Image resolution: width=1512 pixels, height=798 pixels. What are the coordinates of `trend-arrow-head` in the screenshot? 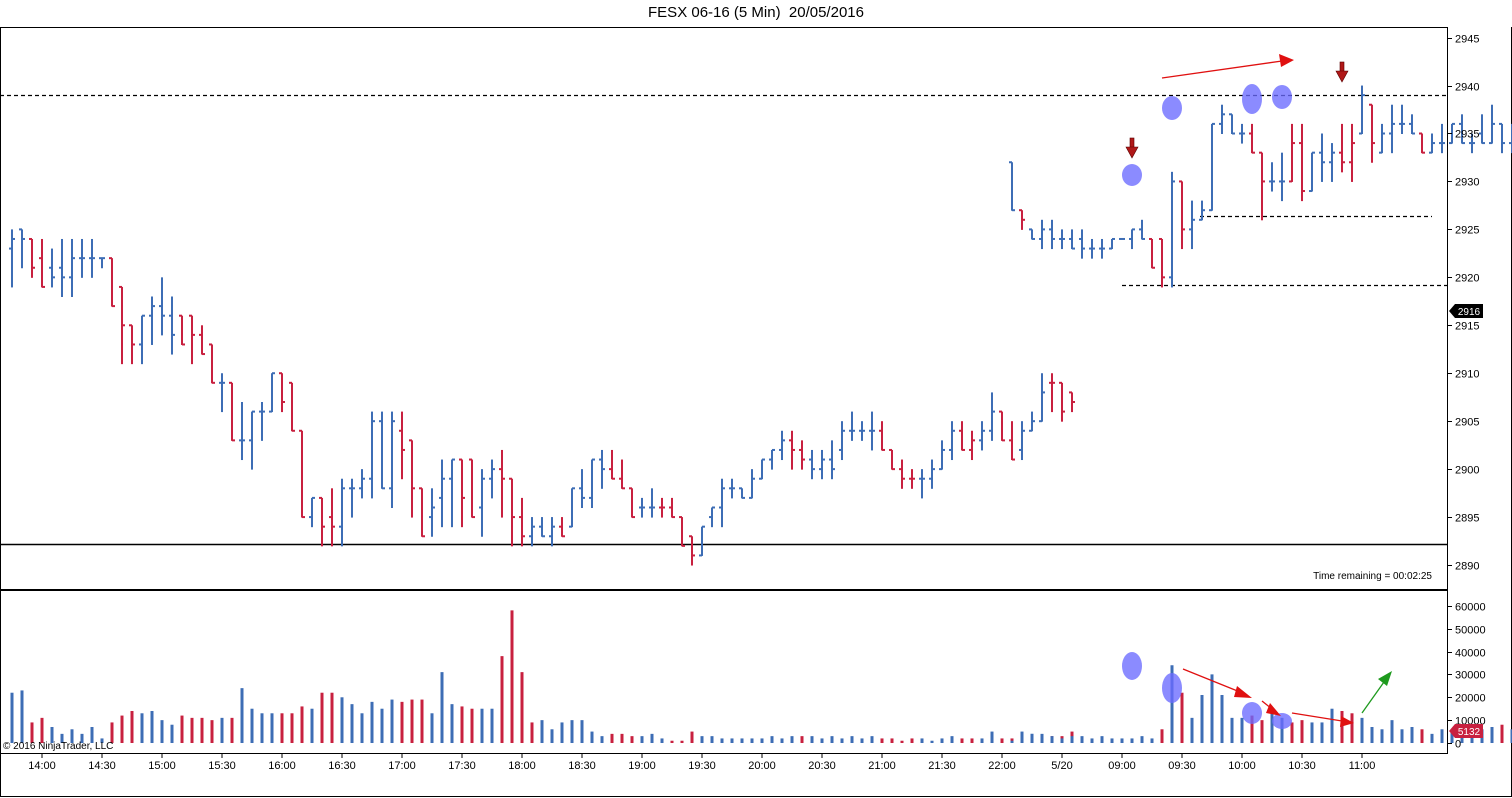 It's located at (1286, 60).